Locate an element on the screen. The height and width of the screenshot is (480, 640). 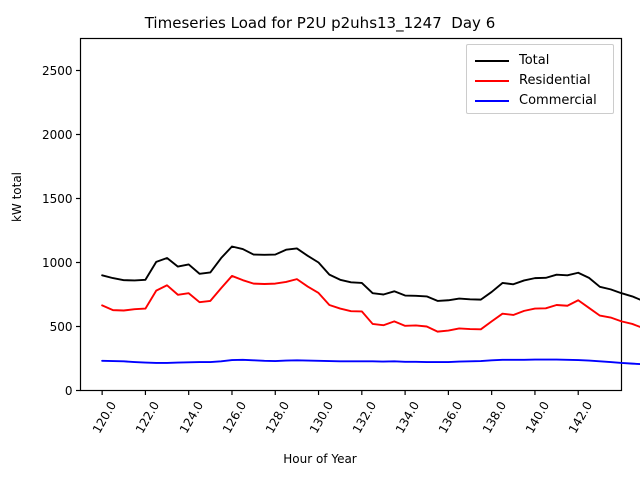
legend-label: Residential is located at coordinates (555, 80).